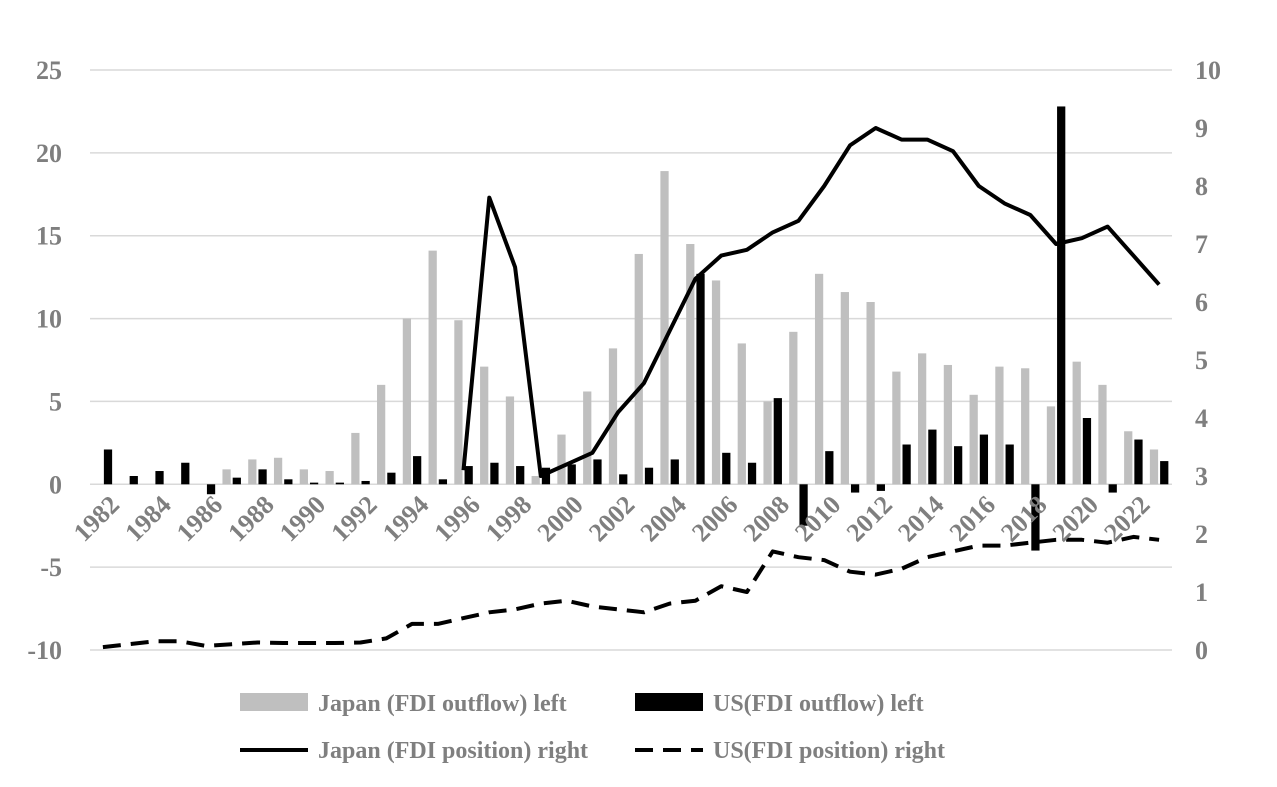  What do you see at coordinates (1201, 360) in the screenshot?
I see `y-right-tick-label: 5` at bounding box center [1201, 360].